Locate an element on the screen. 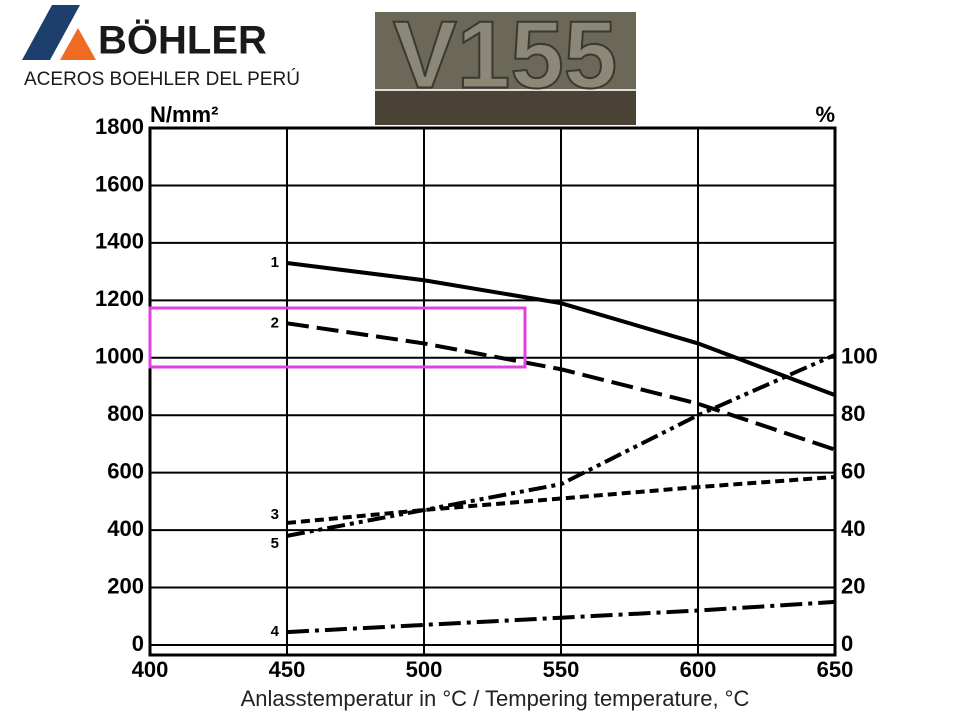 This screenshot has width=960, height=720. badge-band is located at coordinates (505, 107).